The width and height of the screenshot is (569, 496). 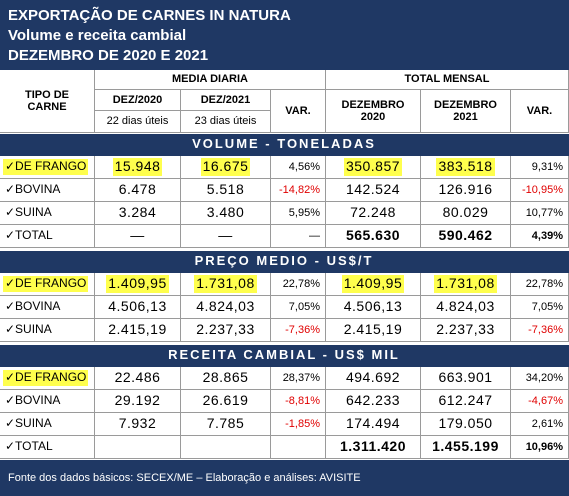 I want to click on data-cell: 28.865, so click(x=226, y=378).